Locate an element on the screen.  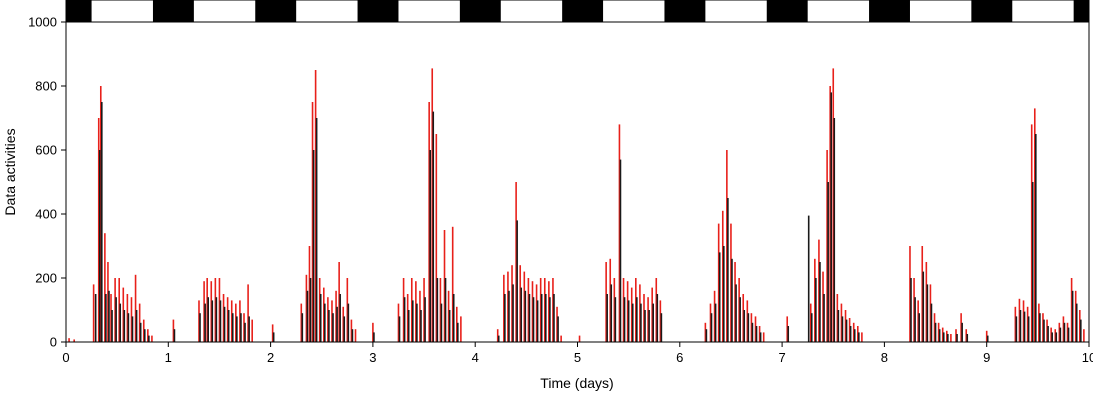
y-tick-label-1: 200 is located at coordinates (46, 278).